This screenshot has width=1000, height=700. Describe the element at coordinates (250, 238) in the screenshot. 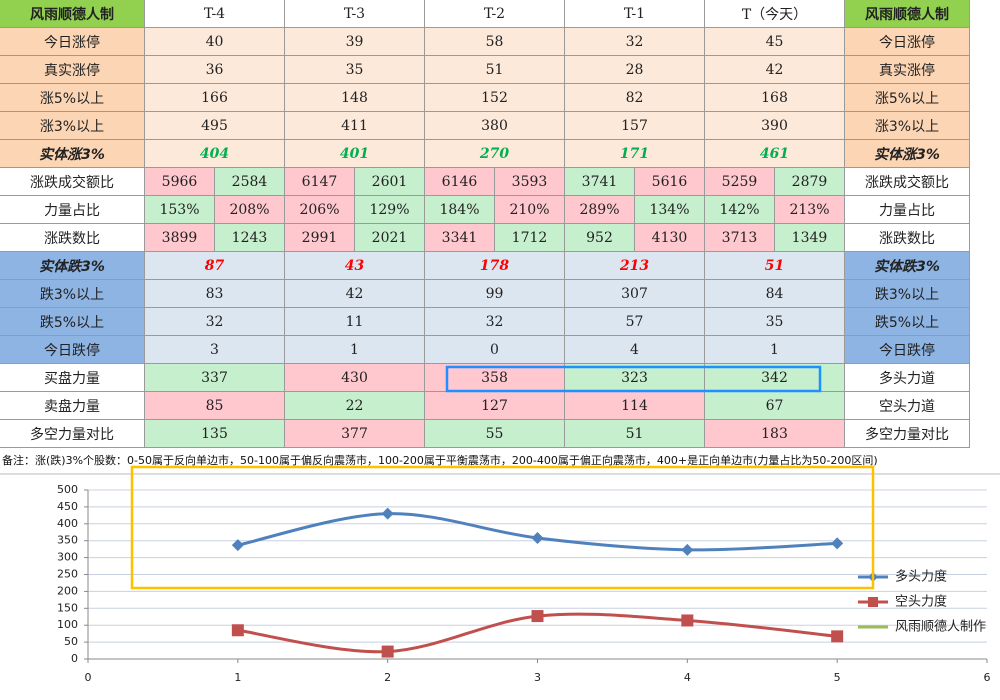

I see `cell: 1243` at that location.